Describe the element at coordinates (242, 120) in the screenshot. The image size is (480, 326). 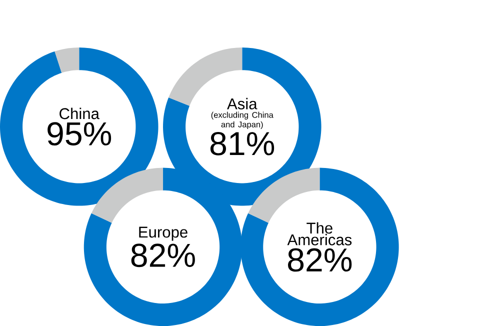
I see `text: (excluding China and Japan)` at that location.